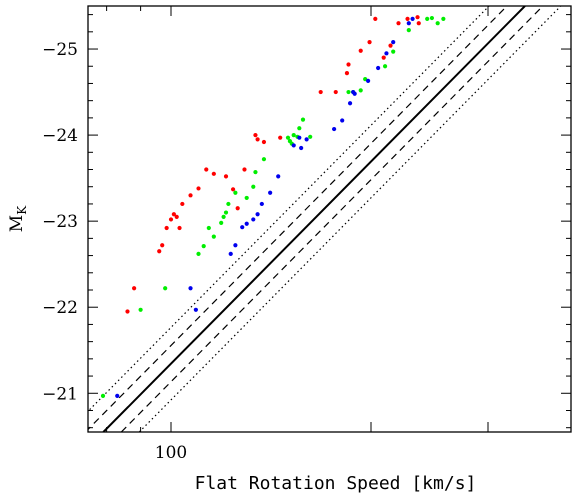 The height and width of the screenshot is (498, 574). I want to click on y-axis-label-main: M, so click(17, 223).